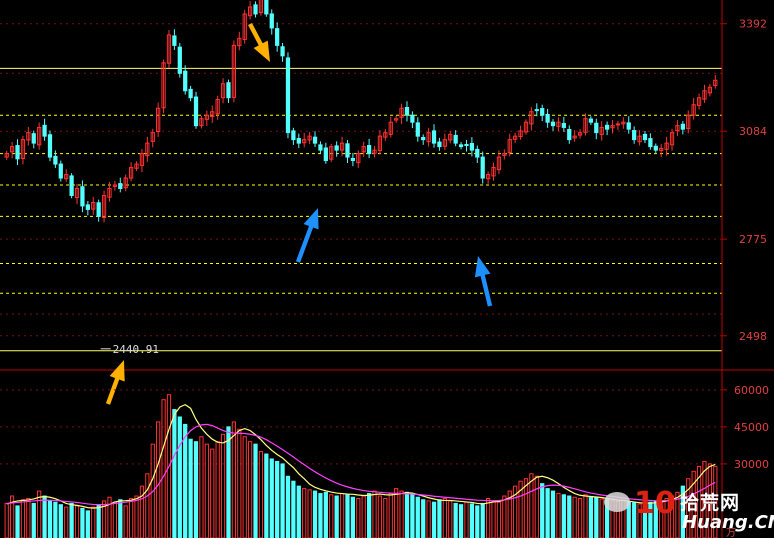 The width and height of the screenshot is (774, 538). What do you see at coordinates (361, 464) in the screenshot?
I see `volume-ma-long-line` at bounding box center [361, 464].